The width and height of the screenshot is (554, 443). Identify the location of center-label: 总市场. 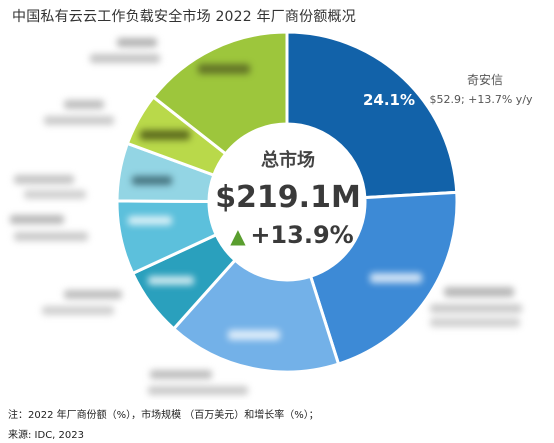
(288, 160).